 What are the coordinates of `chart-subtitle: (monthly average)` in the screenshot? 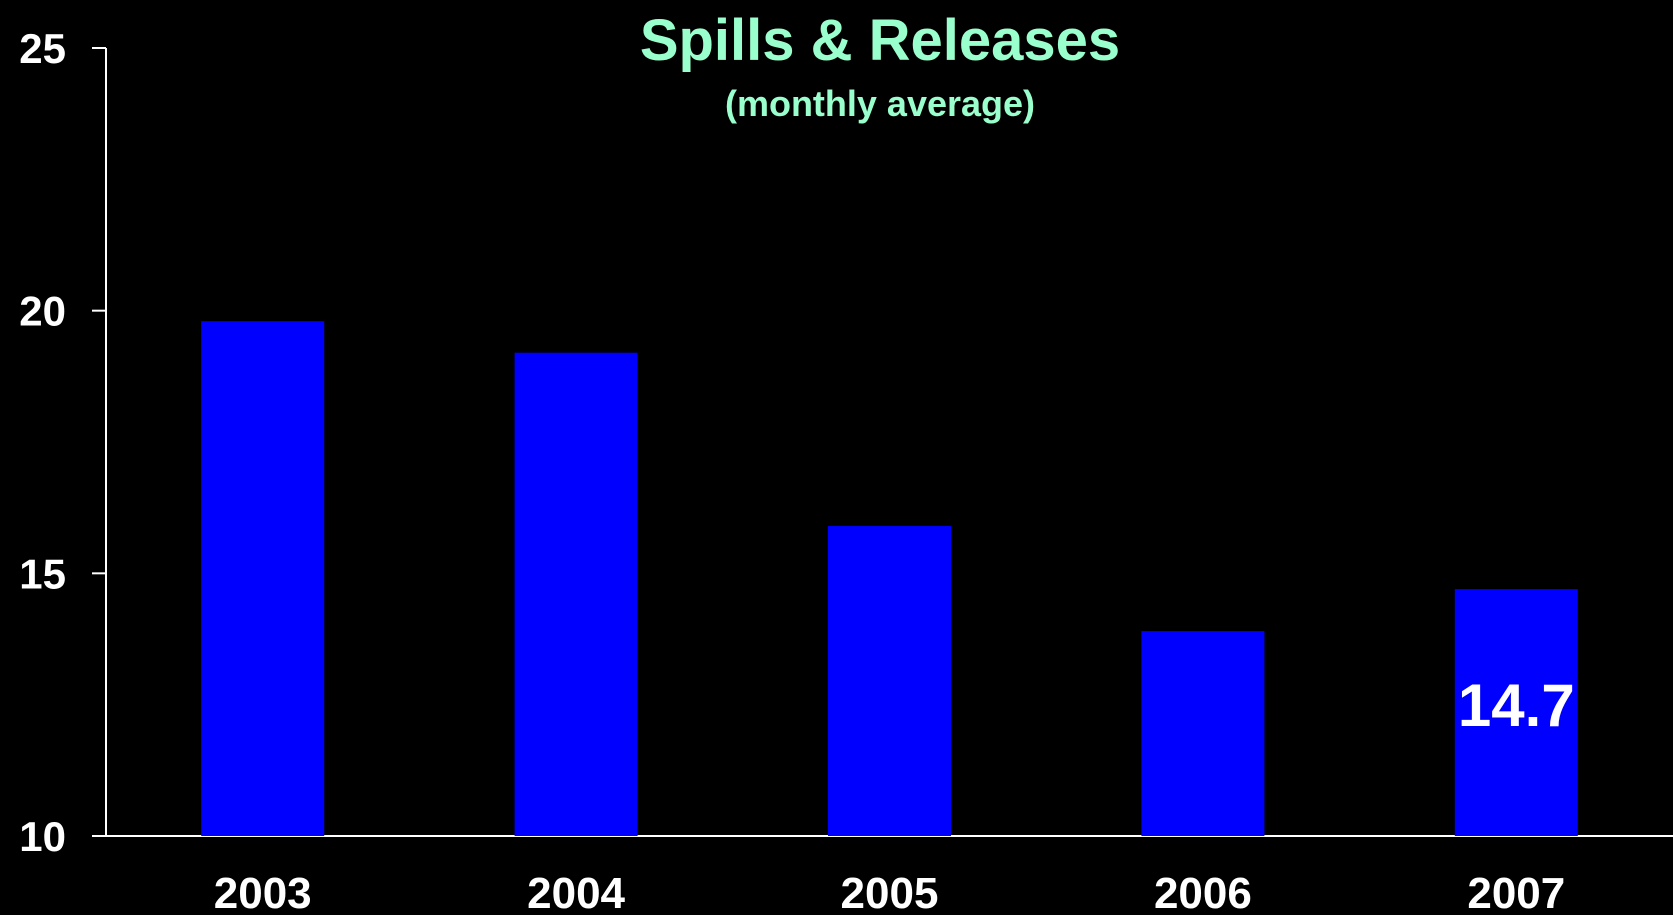 It's located at (880, 103).